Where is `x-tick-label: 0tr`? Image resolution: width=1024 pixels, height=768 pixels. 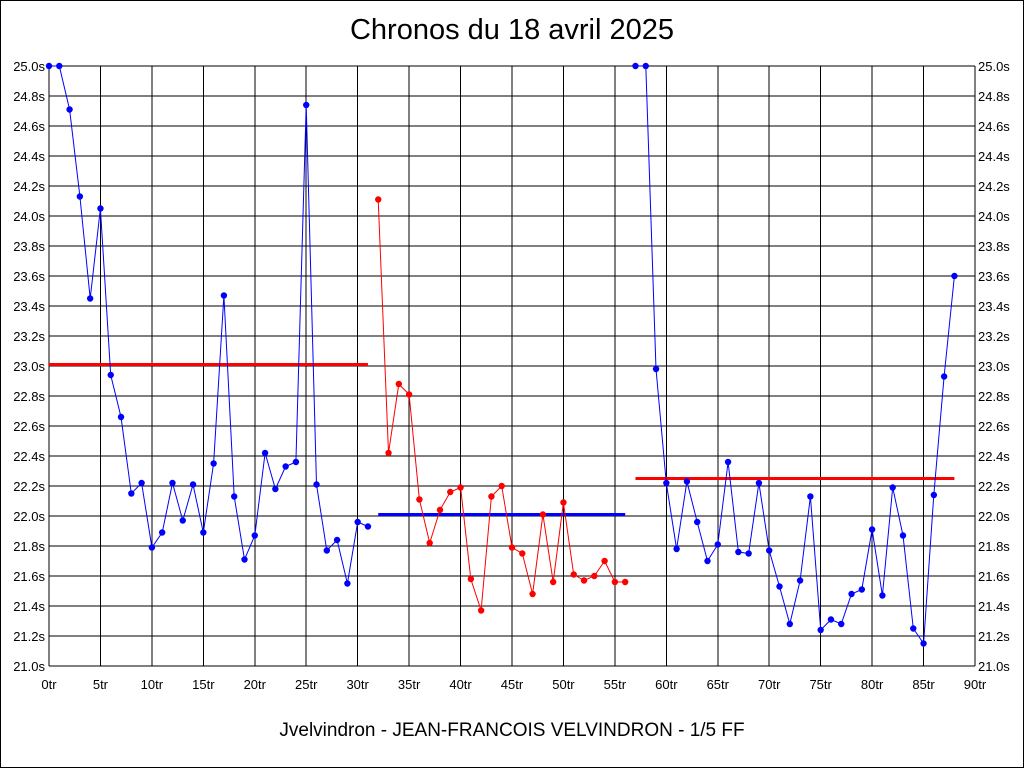
x-tick-label: 0tr is located at coordinates (49, 684).